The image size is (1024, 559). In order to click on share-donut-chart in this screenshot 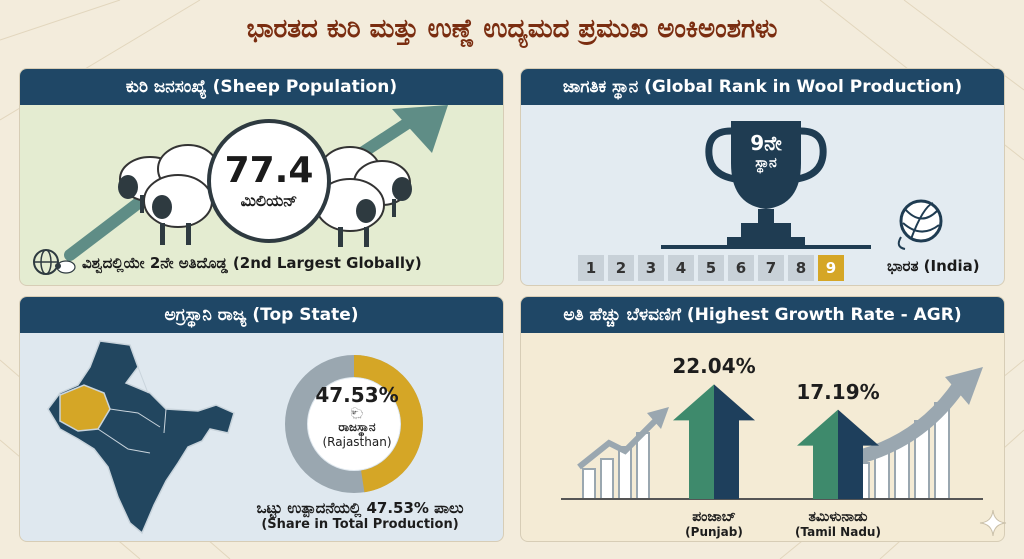, I will do `click(354, 424)`.